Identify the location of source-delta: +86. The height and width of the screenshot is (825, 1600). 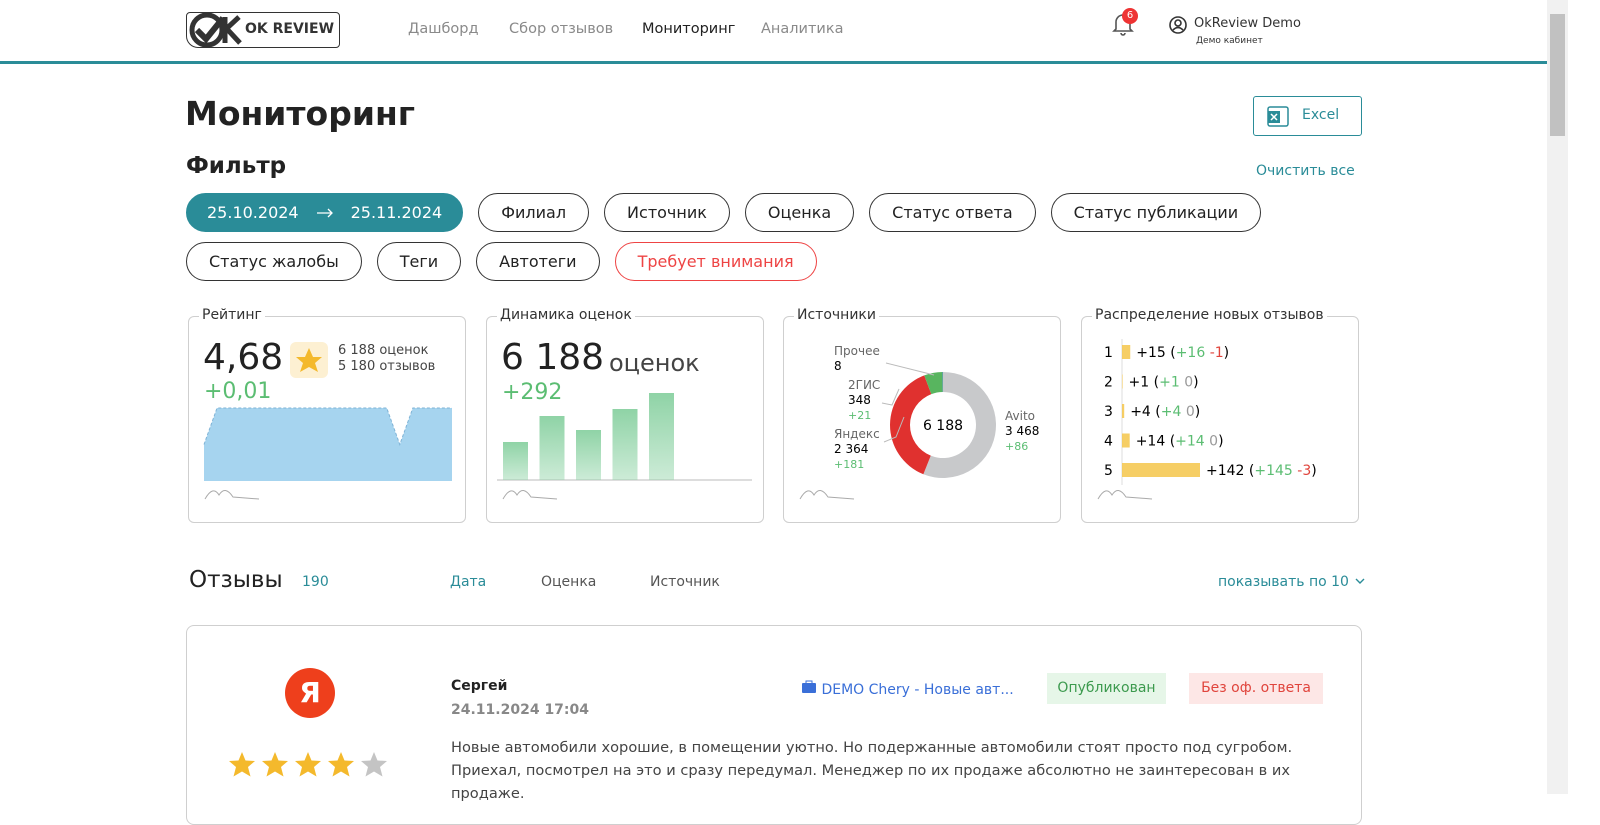
(1016, 446).